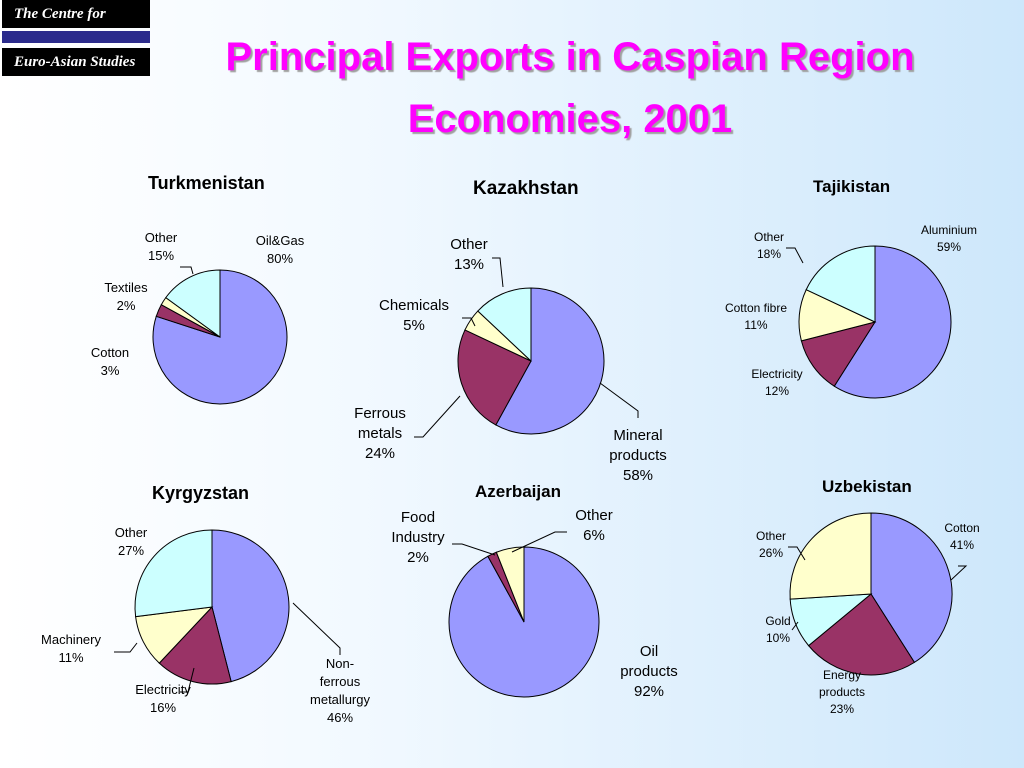 This screenshot has width=1024, height=768. I want to click on chart-title-uzbekistan: Uzbekistan, so click(867, 486).